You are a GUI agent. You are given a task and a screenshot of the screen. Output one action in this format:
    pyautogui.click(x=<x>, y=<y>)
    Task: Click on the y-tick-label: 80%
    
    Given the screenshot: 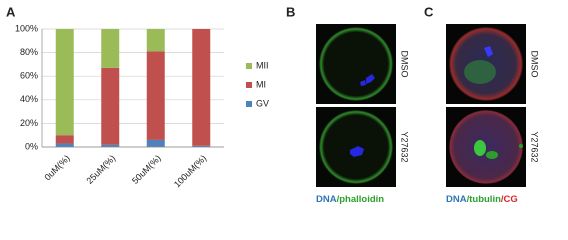 What is the action you would take?
    pyautogui.click(x=29, y=52)
    